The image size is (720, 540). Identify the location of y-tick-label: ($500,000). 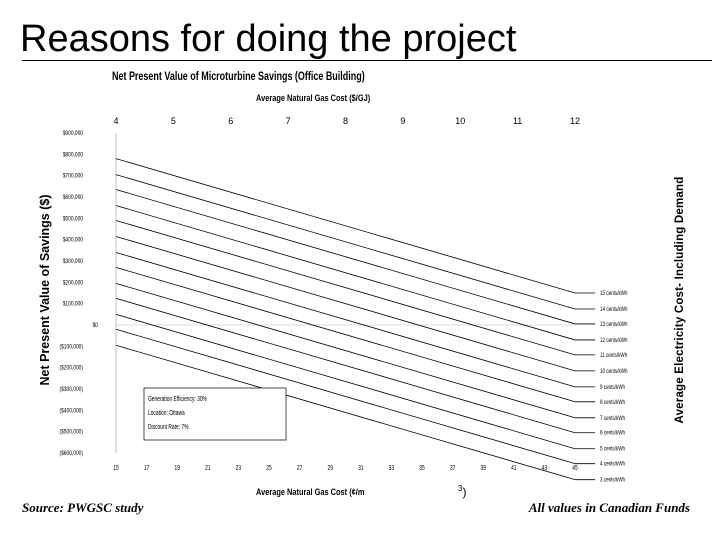
(71, 432).